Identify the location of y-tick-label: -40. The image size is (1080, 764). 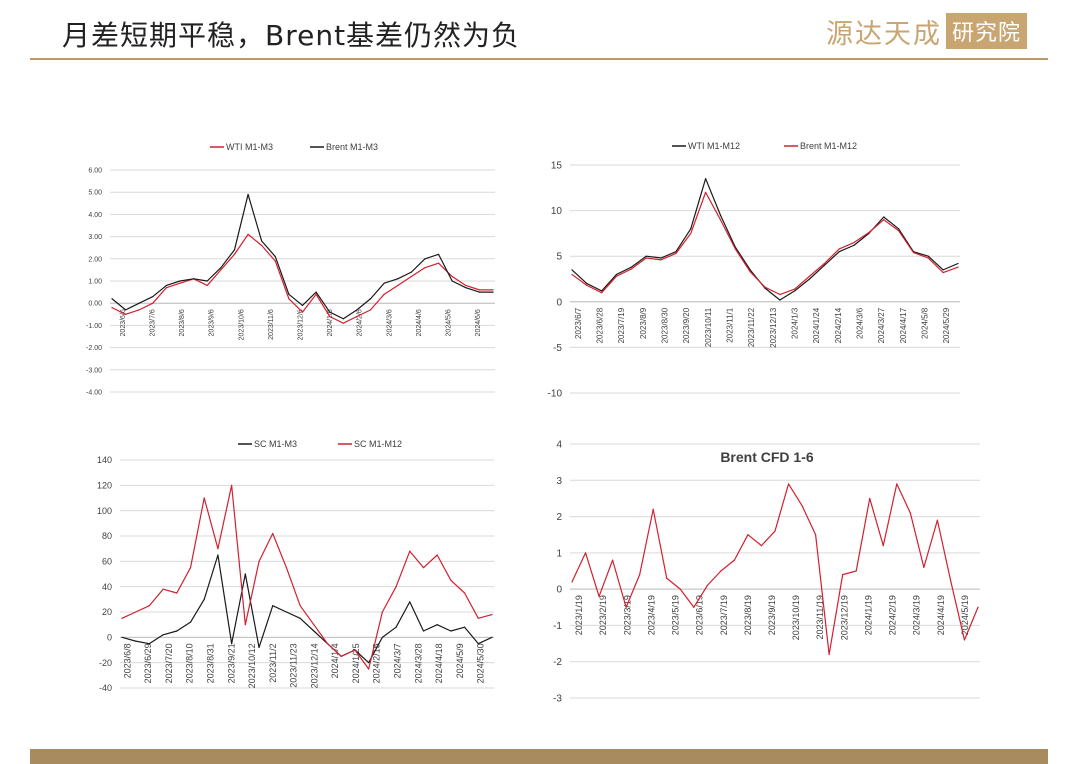
(105, 688).